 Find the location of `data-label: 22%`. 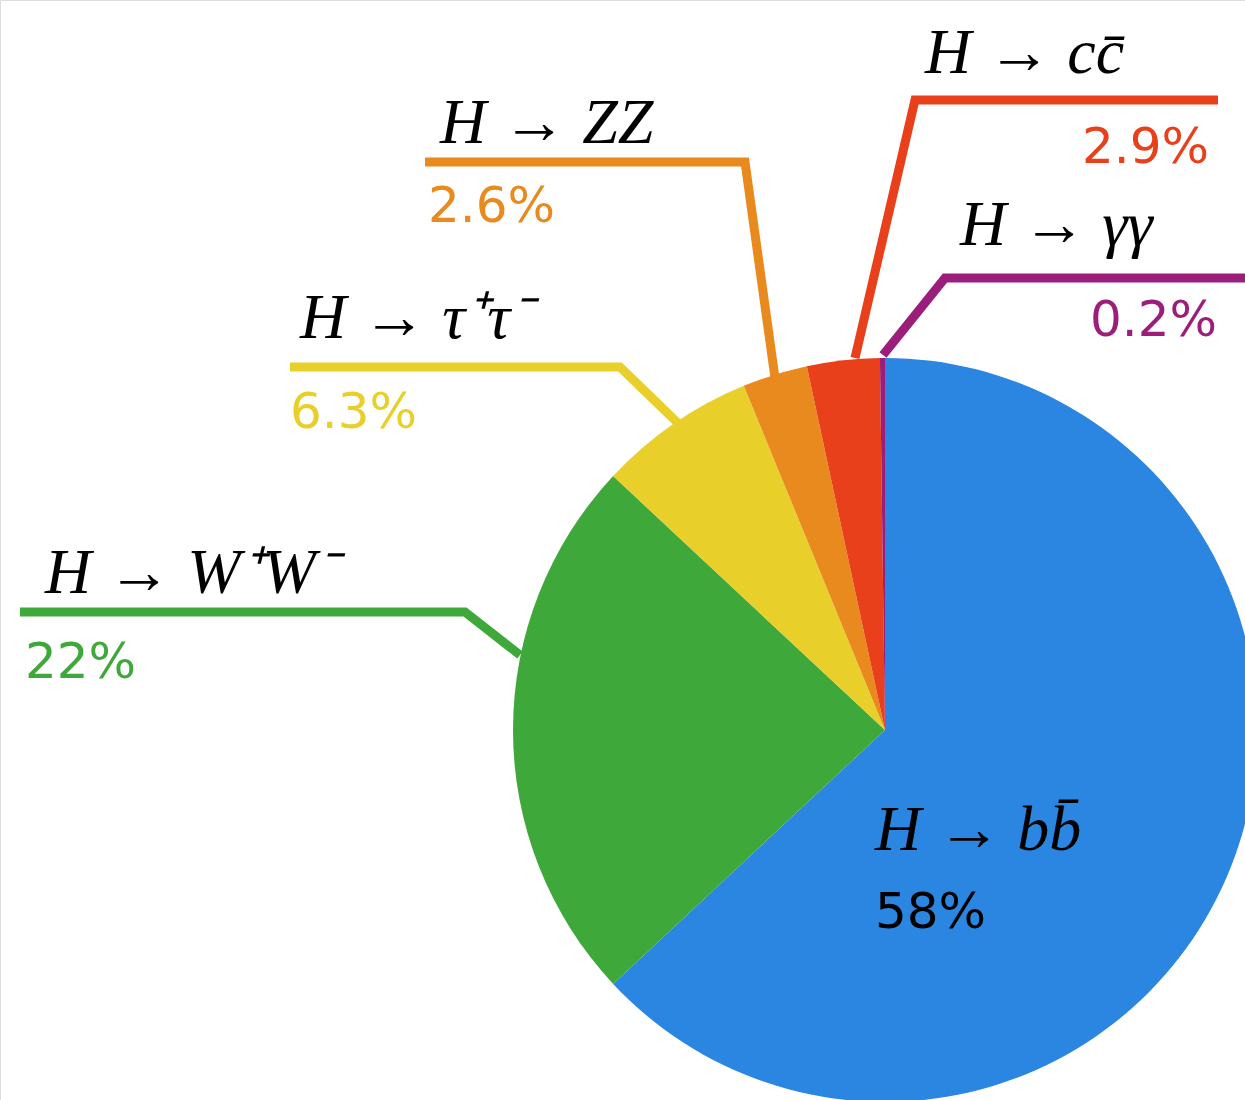

data-label: 22% is located at coordinates (81, 661).